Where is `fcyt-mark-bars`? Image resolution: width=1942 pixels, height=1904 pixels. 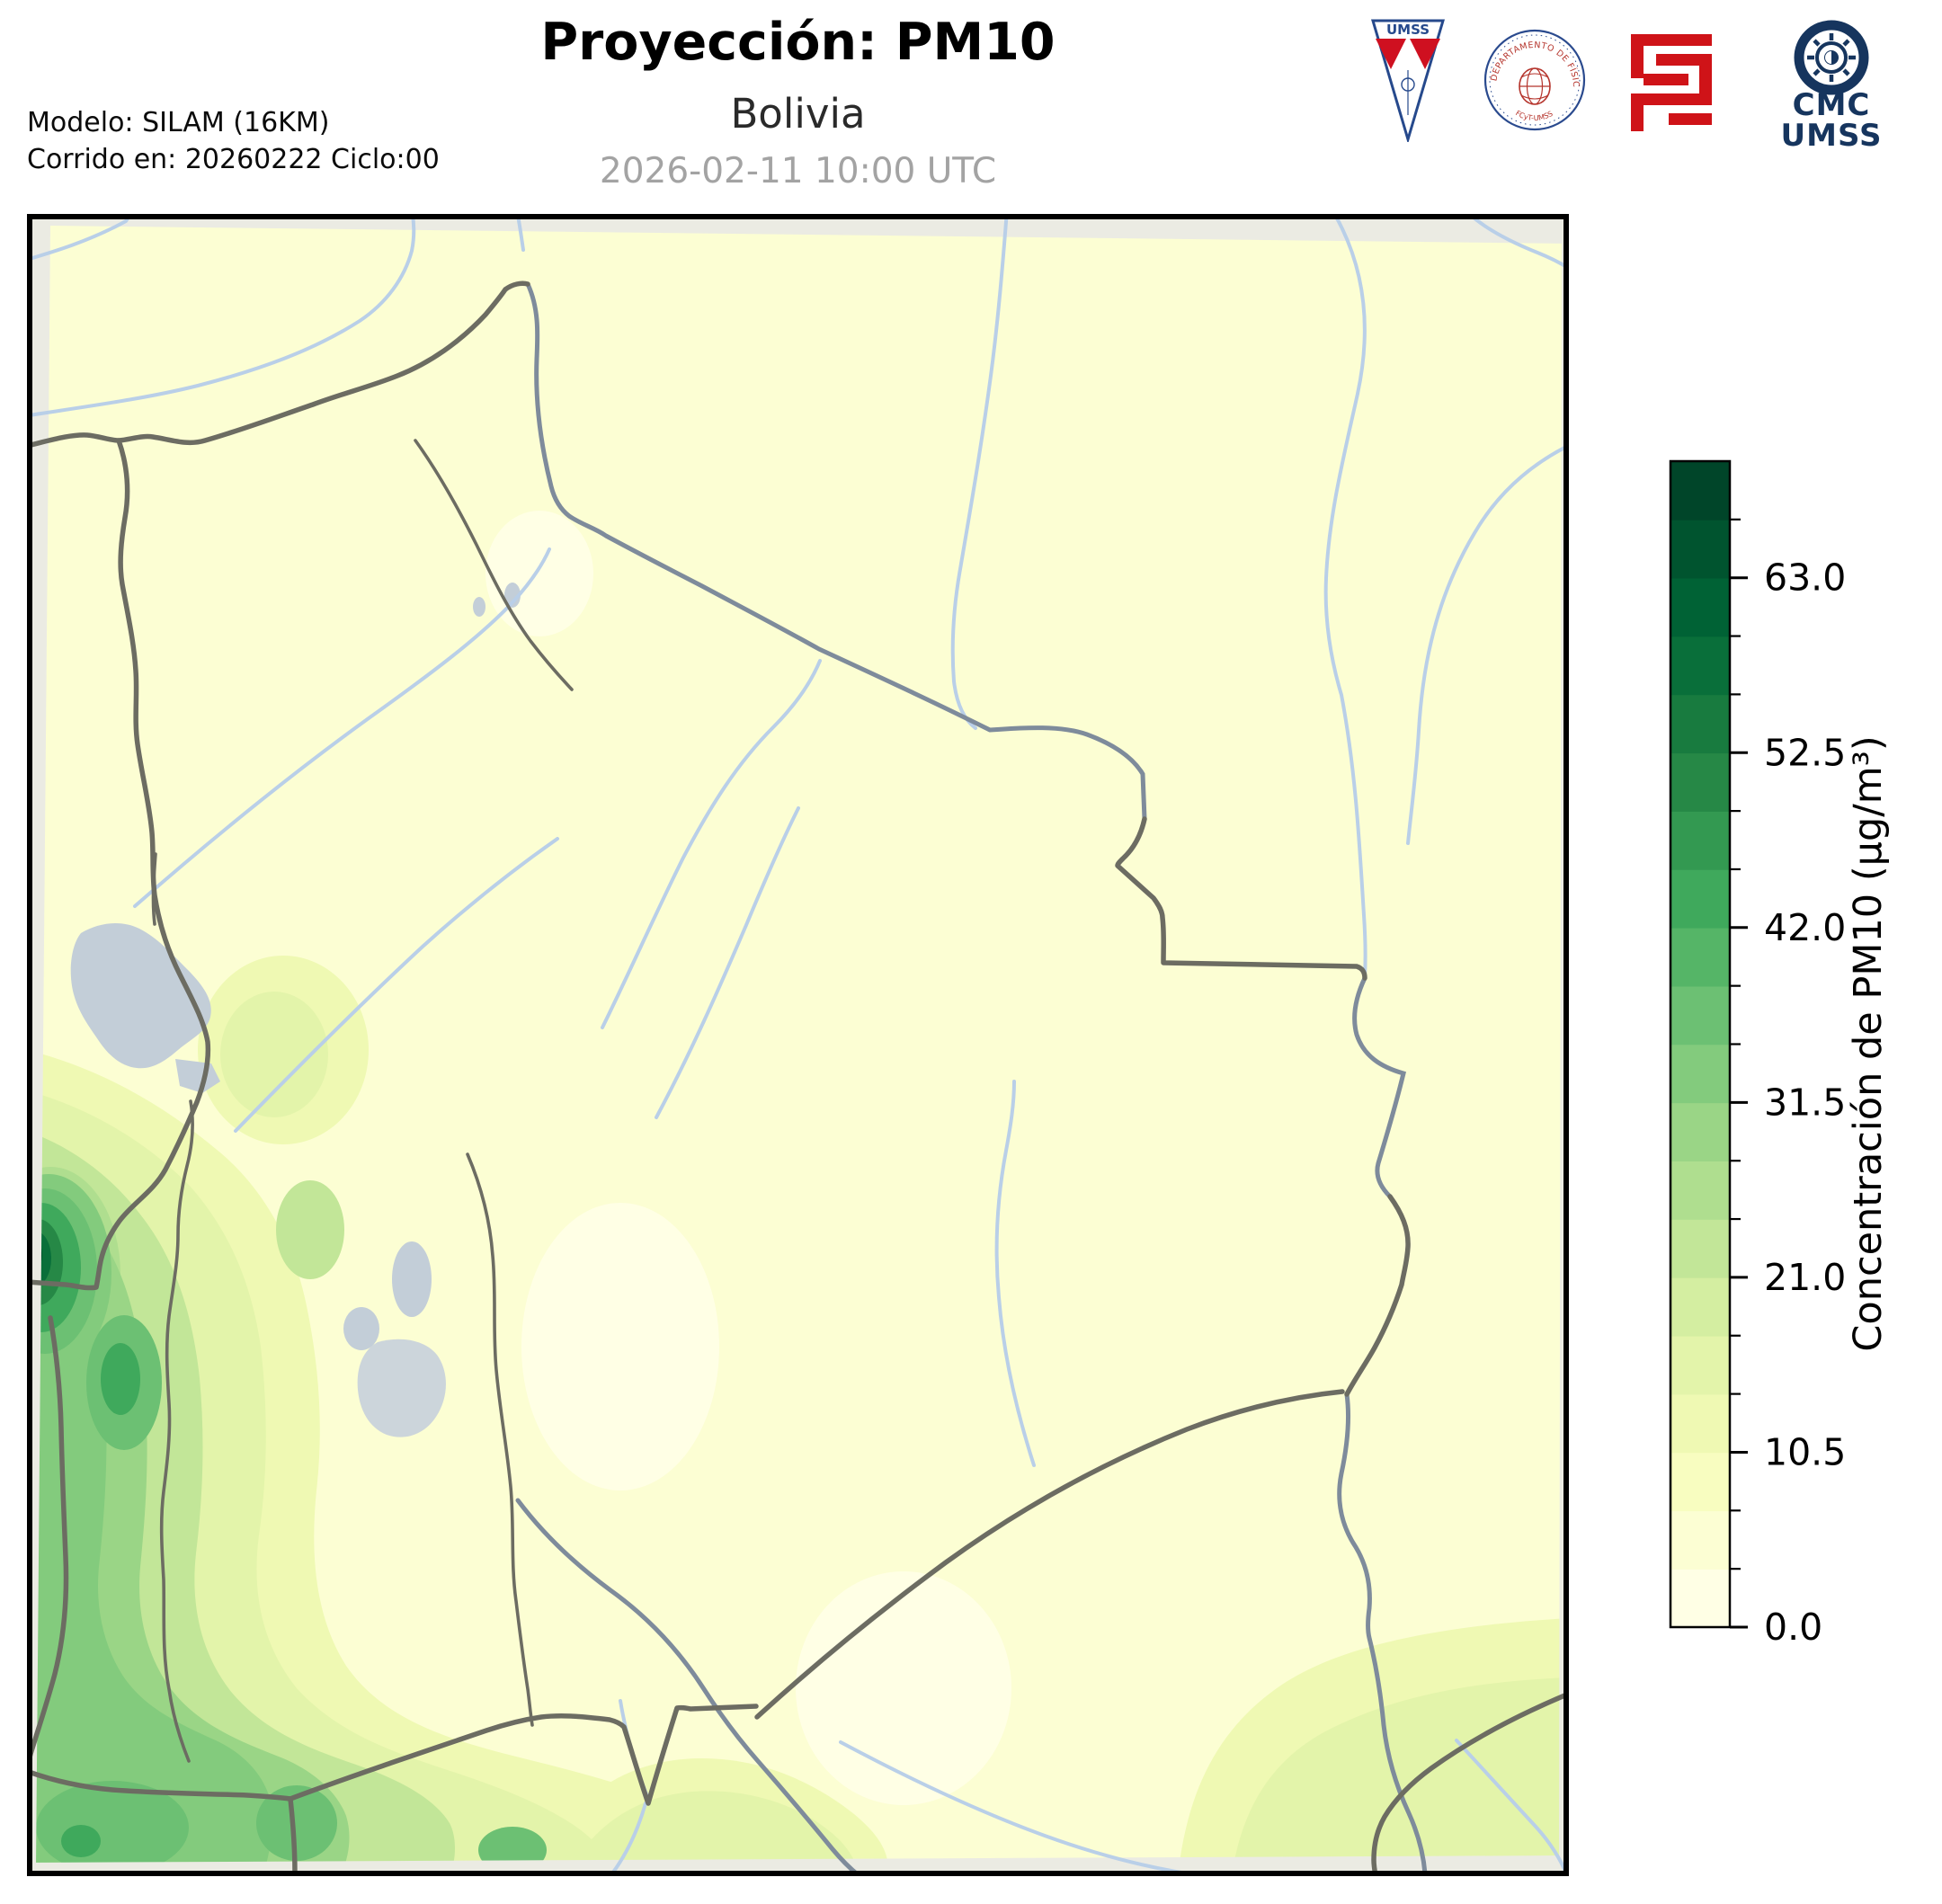
fcyt-mark-bars is located at coordinates (1671, 82).